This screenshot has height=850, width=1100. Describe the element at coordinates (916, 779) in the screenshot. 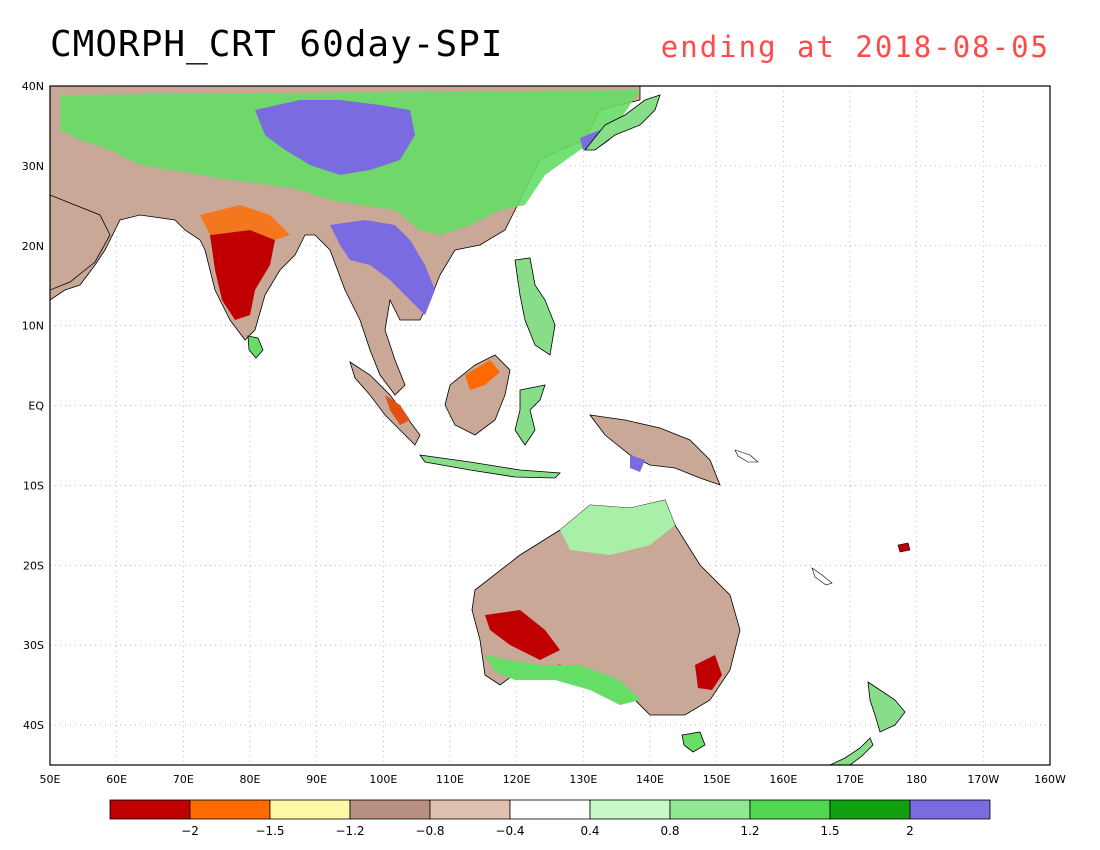

I see `lon-tick-label: 180` at that location.